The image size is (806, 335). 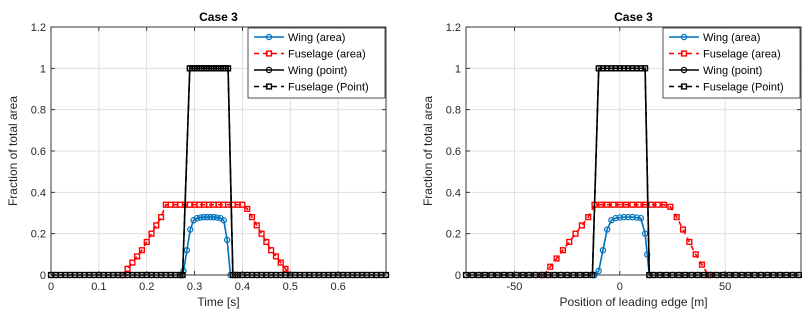 What do you see at coordinates (337, 287) in the screenshot?
I see `x-tick-label: 0.6` at bounding box center [337, 287].